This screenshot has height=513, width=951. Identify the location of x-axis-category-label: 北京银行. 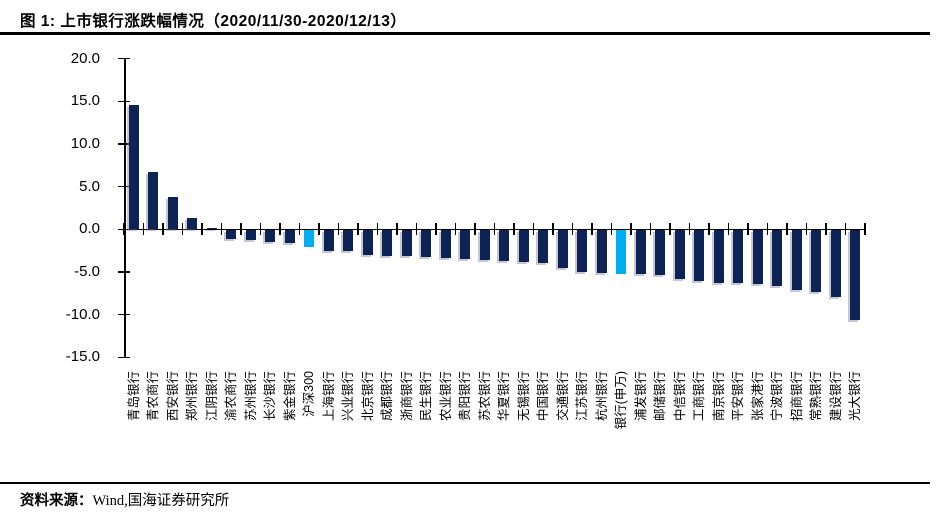
(367, 396).